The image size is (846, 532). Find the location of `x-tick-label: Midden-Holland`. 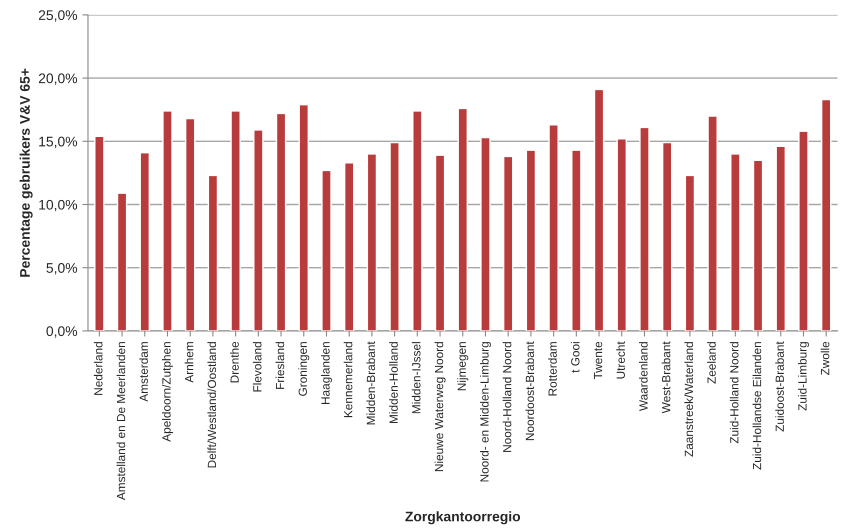

x-tick-label: Midden-Holland is located at coordinates (393, 383).